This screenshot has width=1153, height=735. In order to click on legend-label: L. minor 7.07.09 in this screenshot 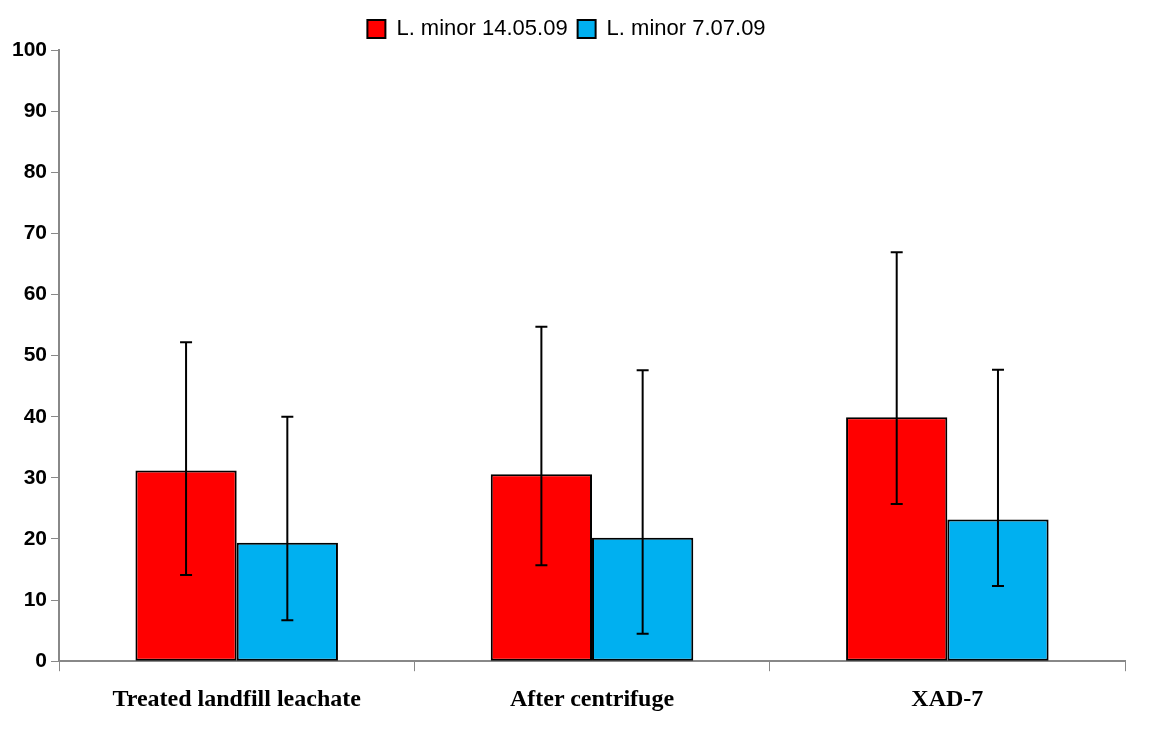, I will do `click(686, 28)`.